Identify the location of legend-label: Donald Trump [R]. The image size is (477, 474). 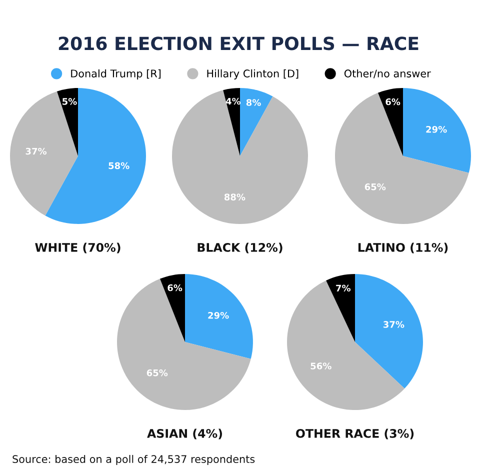
(116, 74).